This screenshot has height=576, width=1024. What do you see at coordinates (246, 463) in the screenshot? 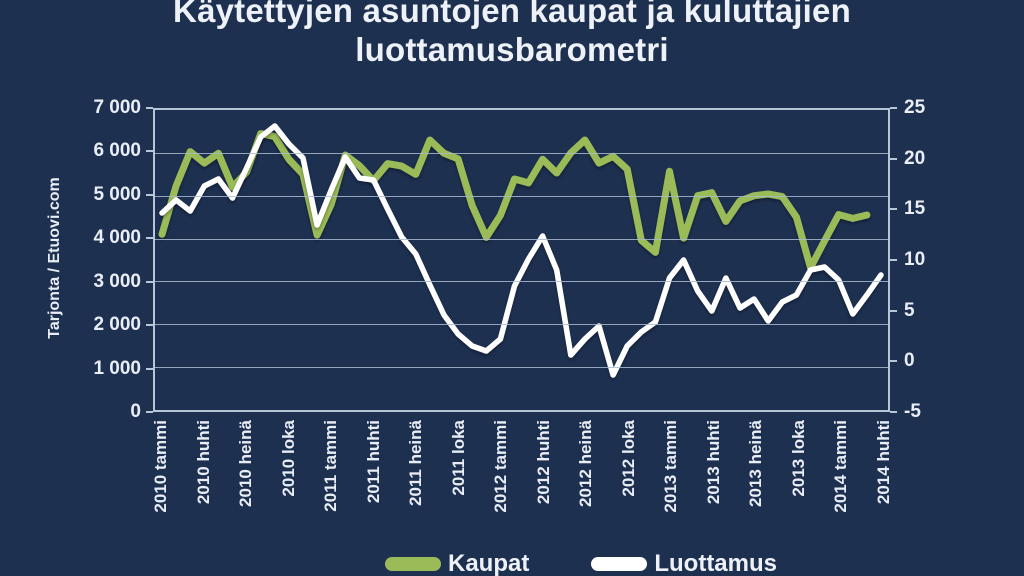
I see `x-axis-tick-label: 2010 heinä` at bounding box center [246, 463].